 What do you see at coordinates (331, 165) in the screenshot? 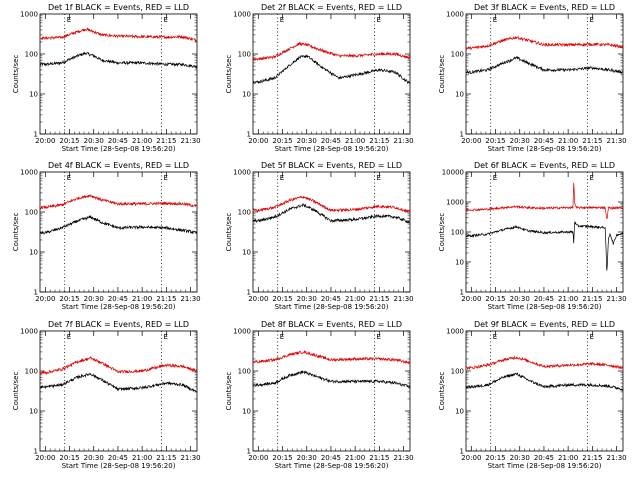
I see `panel-title: Det 5f BLACK = Events, RED = LLD` at bounding box center [331, 165].